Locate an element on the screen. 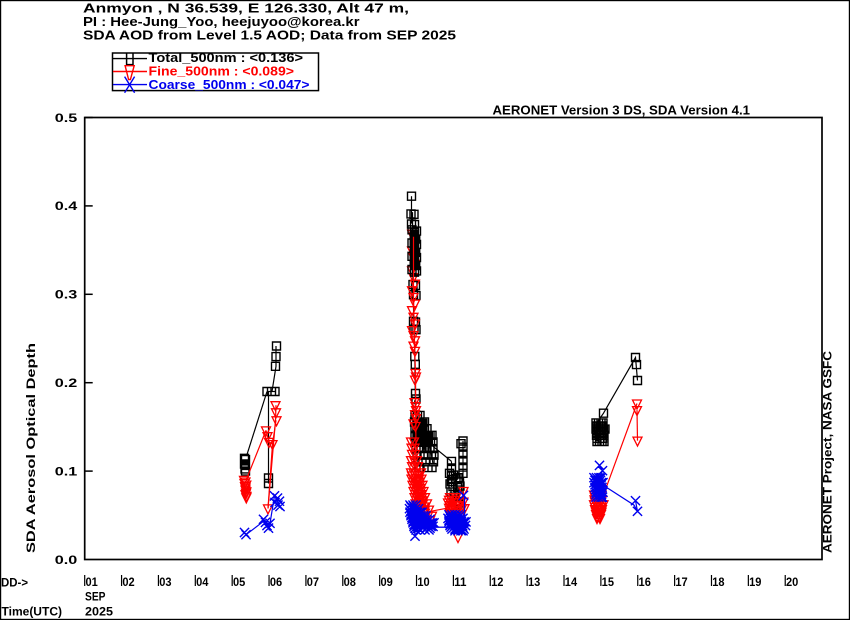 This screenshot has height=620, width=850. svg-text: 05 is located at coordinates (239, 583).